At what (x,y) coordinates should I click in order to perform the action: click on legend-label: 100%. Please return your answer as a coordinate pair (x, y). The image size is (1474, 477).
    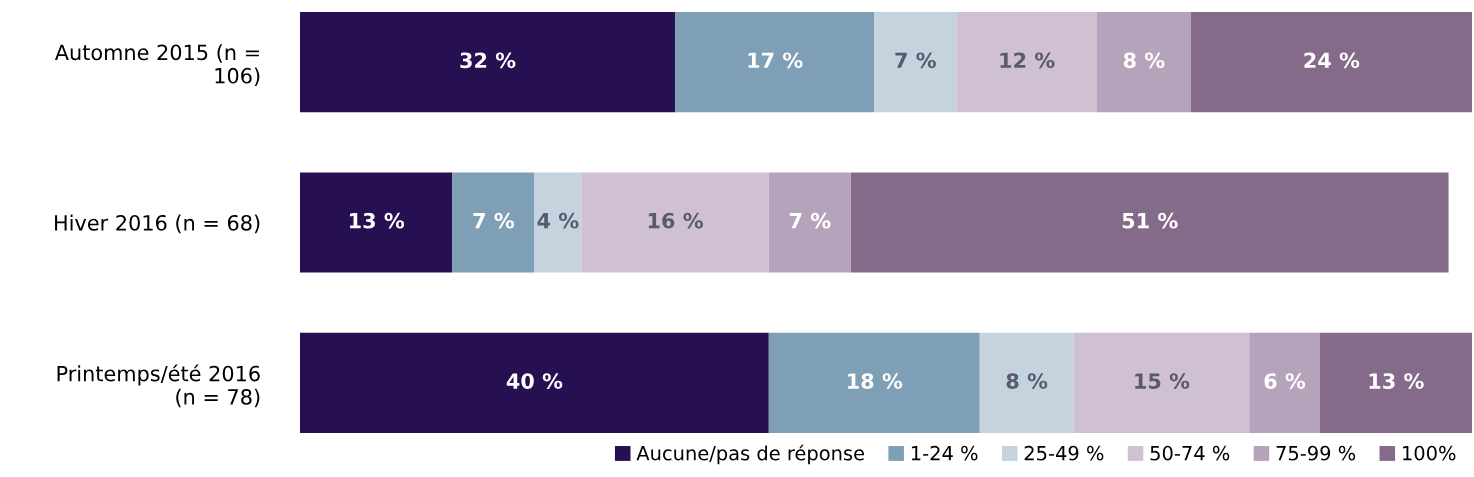
    Looking at the image, I should click on (1429, 453).